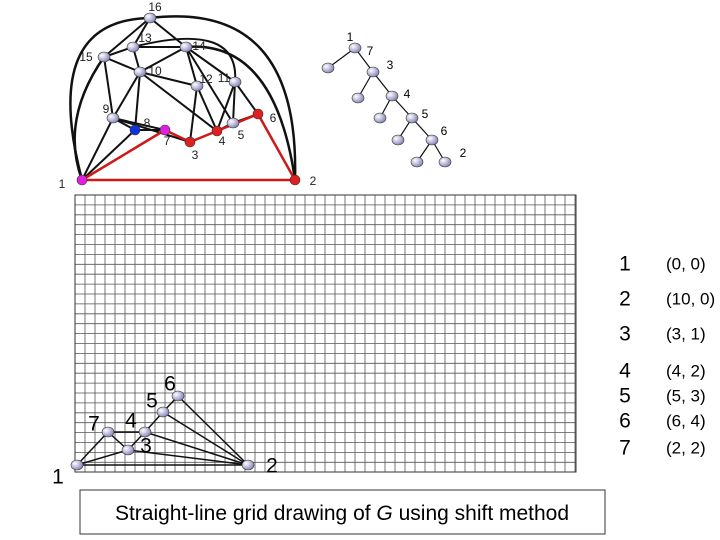 This screenshot has height=540, width=720. What do you see at coordinates (390, 65) in the screenshot?
I see `tree-label: 3` at bounding box center [390, 65].